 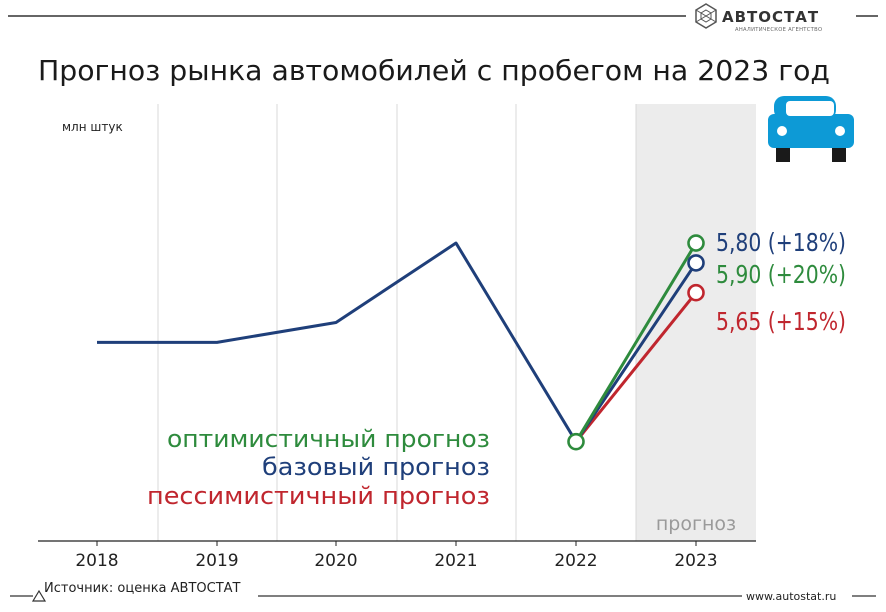 What do you see at coordinates (696, 524) in the screenshot?
I see `forecast-label: прогноз` at bounding box center [696, 524].